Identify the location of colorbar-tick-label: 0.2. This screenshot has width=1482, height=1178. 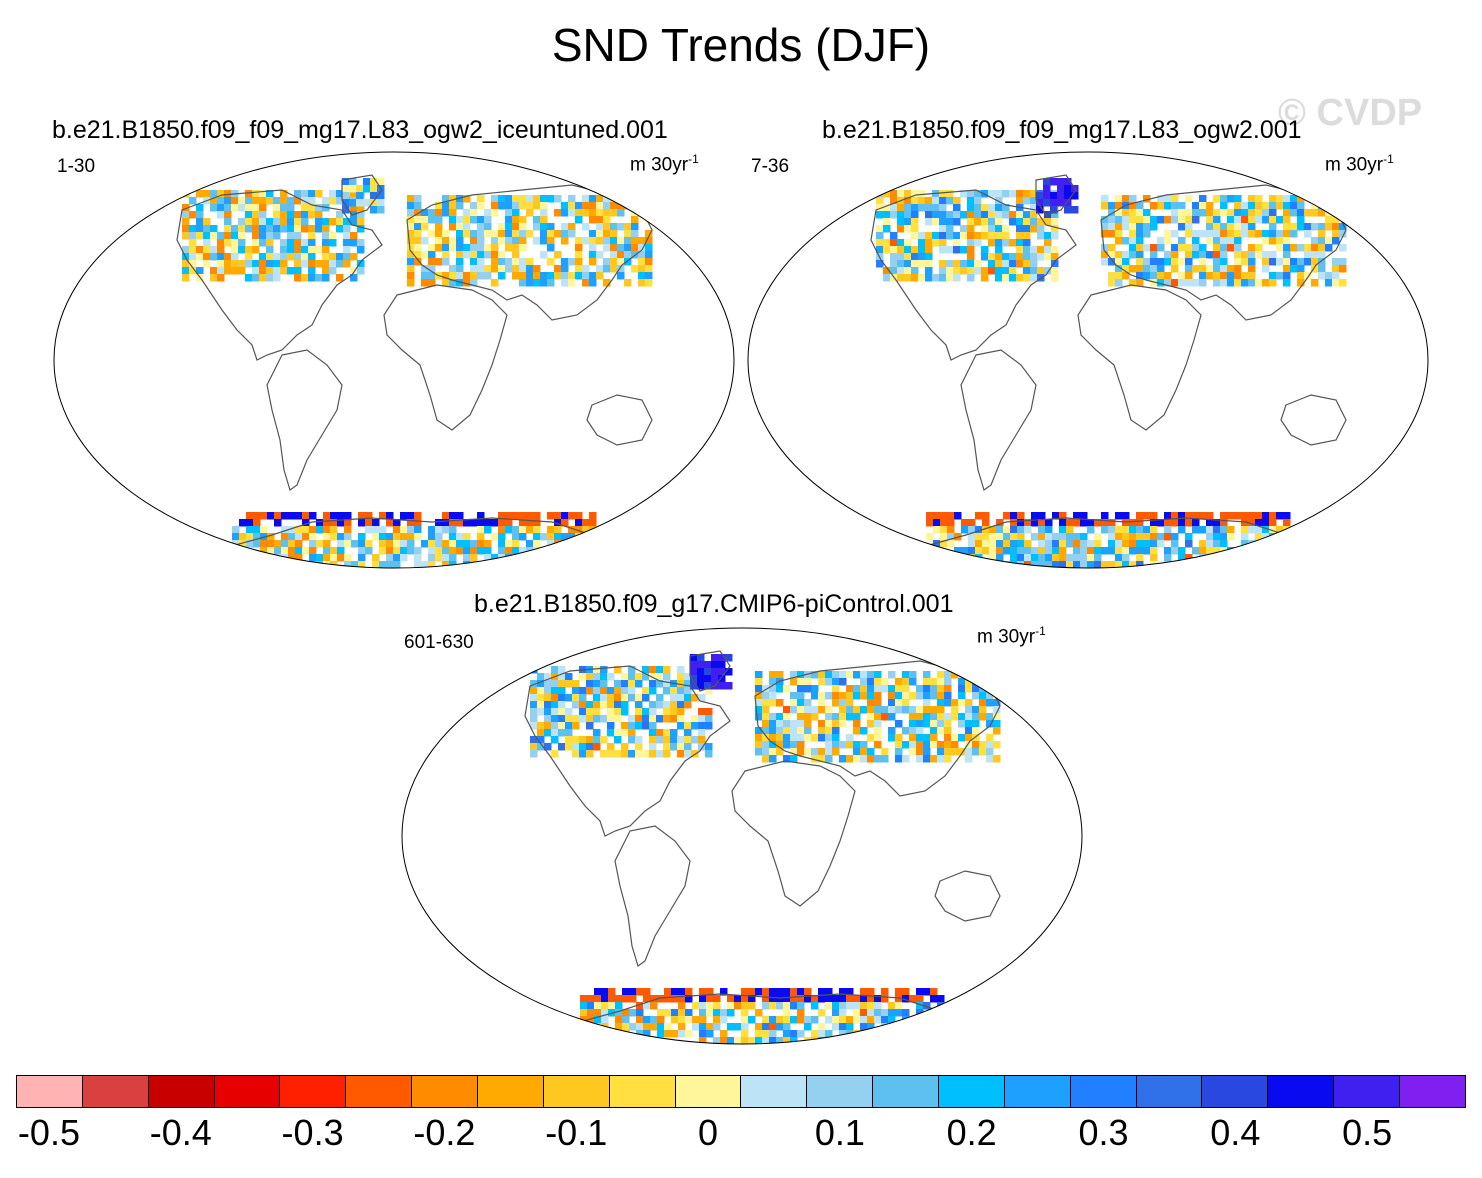
(971, 1132).